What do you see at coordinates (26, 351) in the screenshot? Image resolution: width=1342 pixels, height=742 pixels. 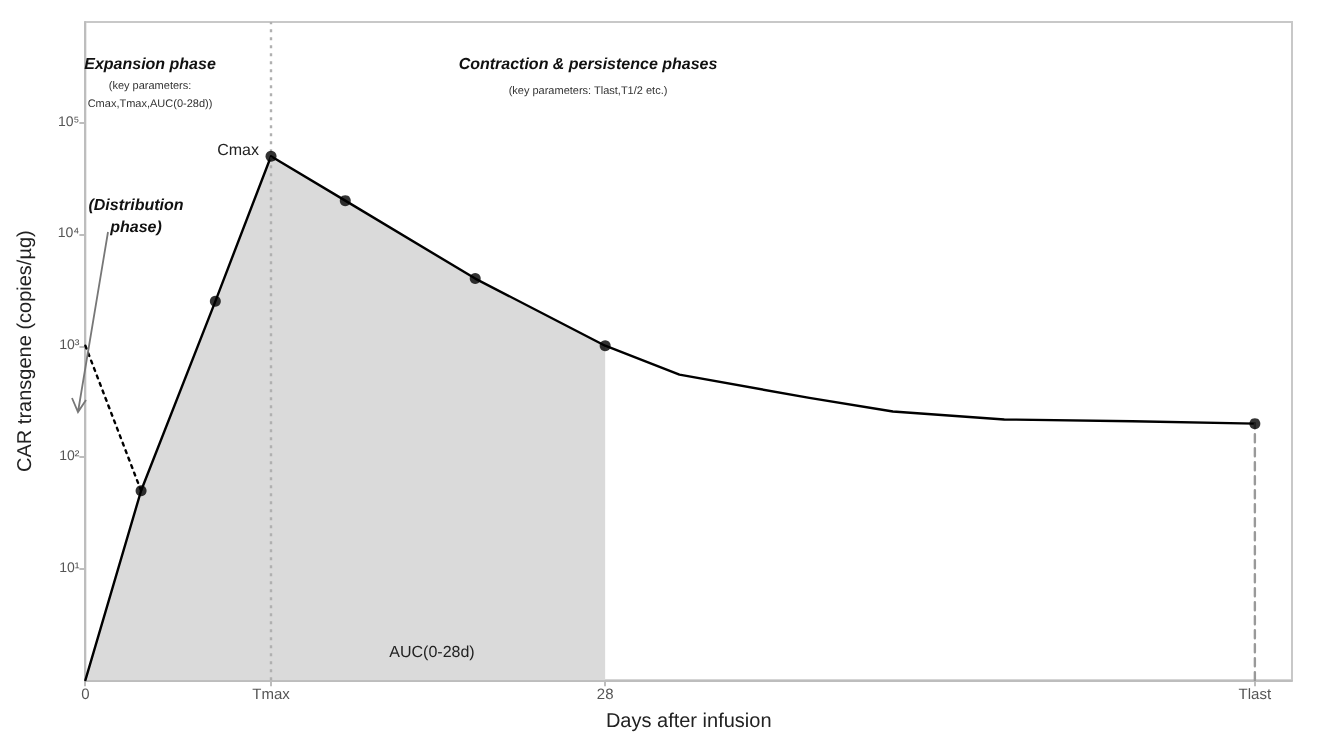 I see `y-axis-title: CAR transgene (copies/µg)` at bounding box center [26, 351].